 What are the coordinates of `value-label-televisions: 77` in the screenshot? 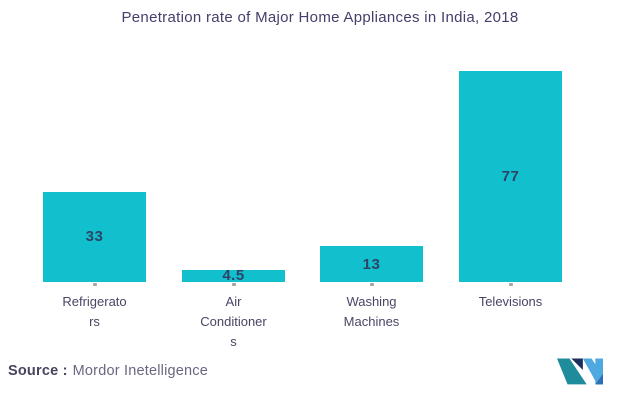 It's located at (510, 177).